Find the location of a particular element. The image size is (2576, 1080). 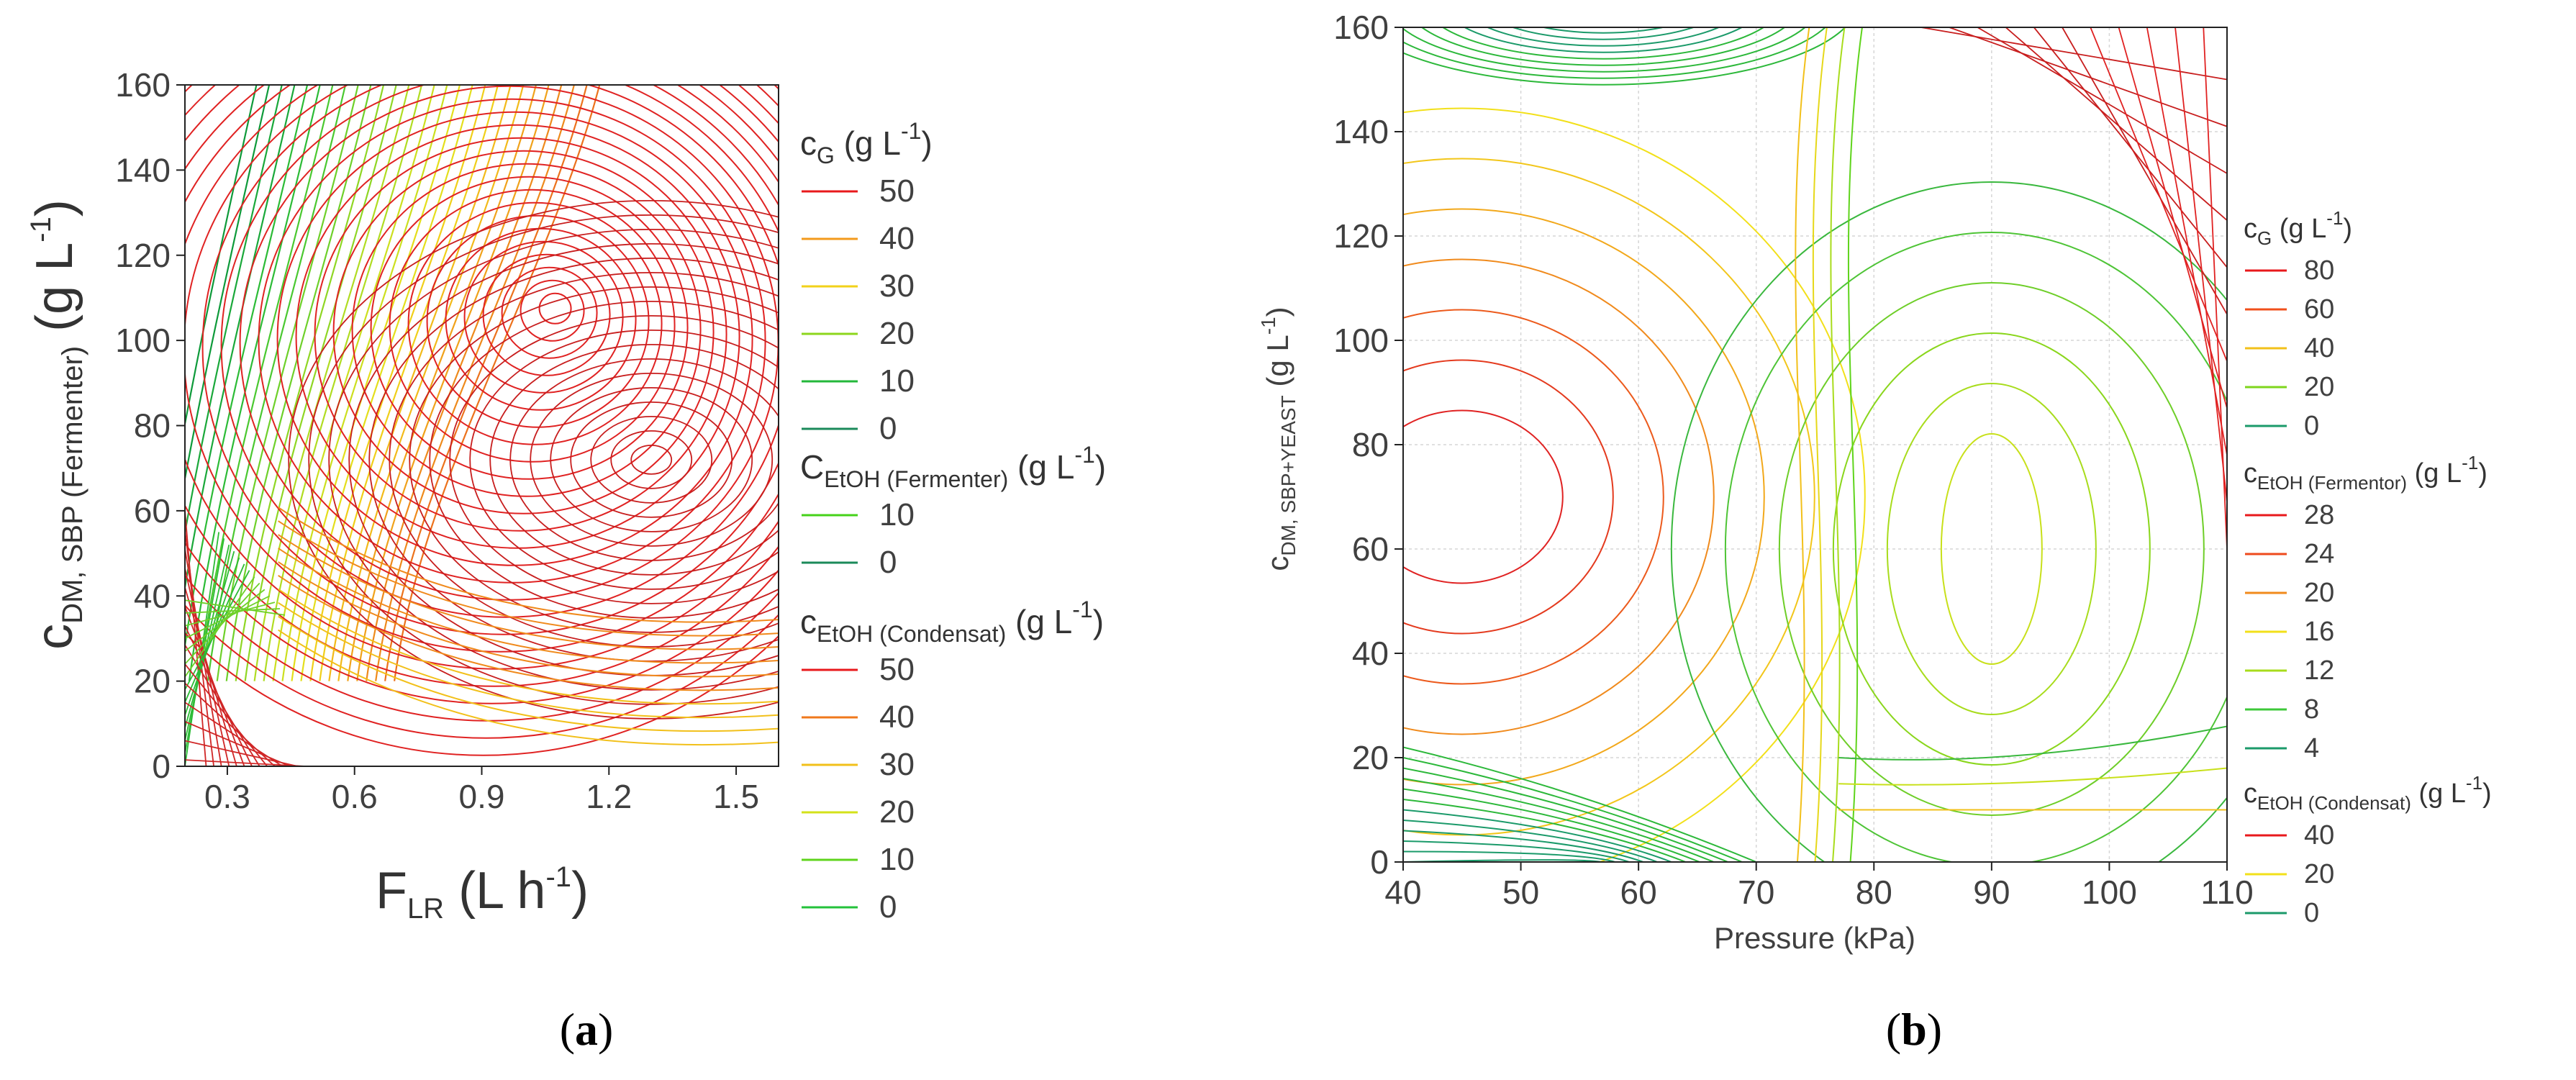

panel-a-y-ticks: 0 20 40 60 80 100 120 140 160 is located at coordinates (150, 425).